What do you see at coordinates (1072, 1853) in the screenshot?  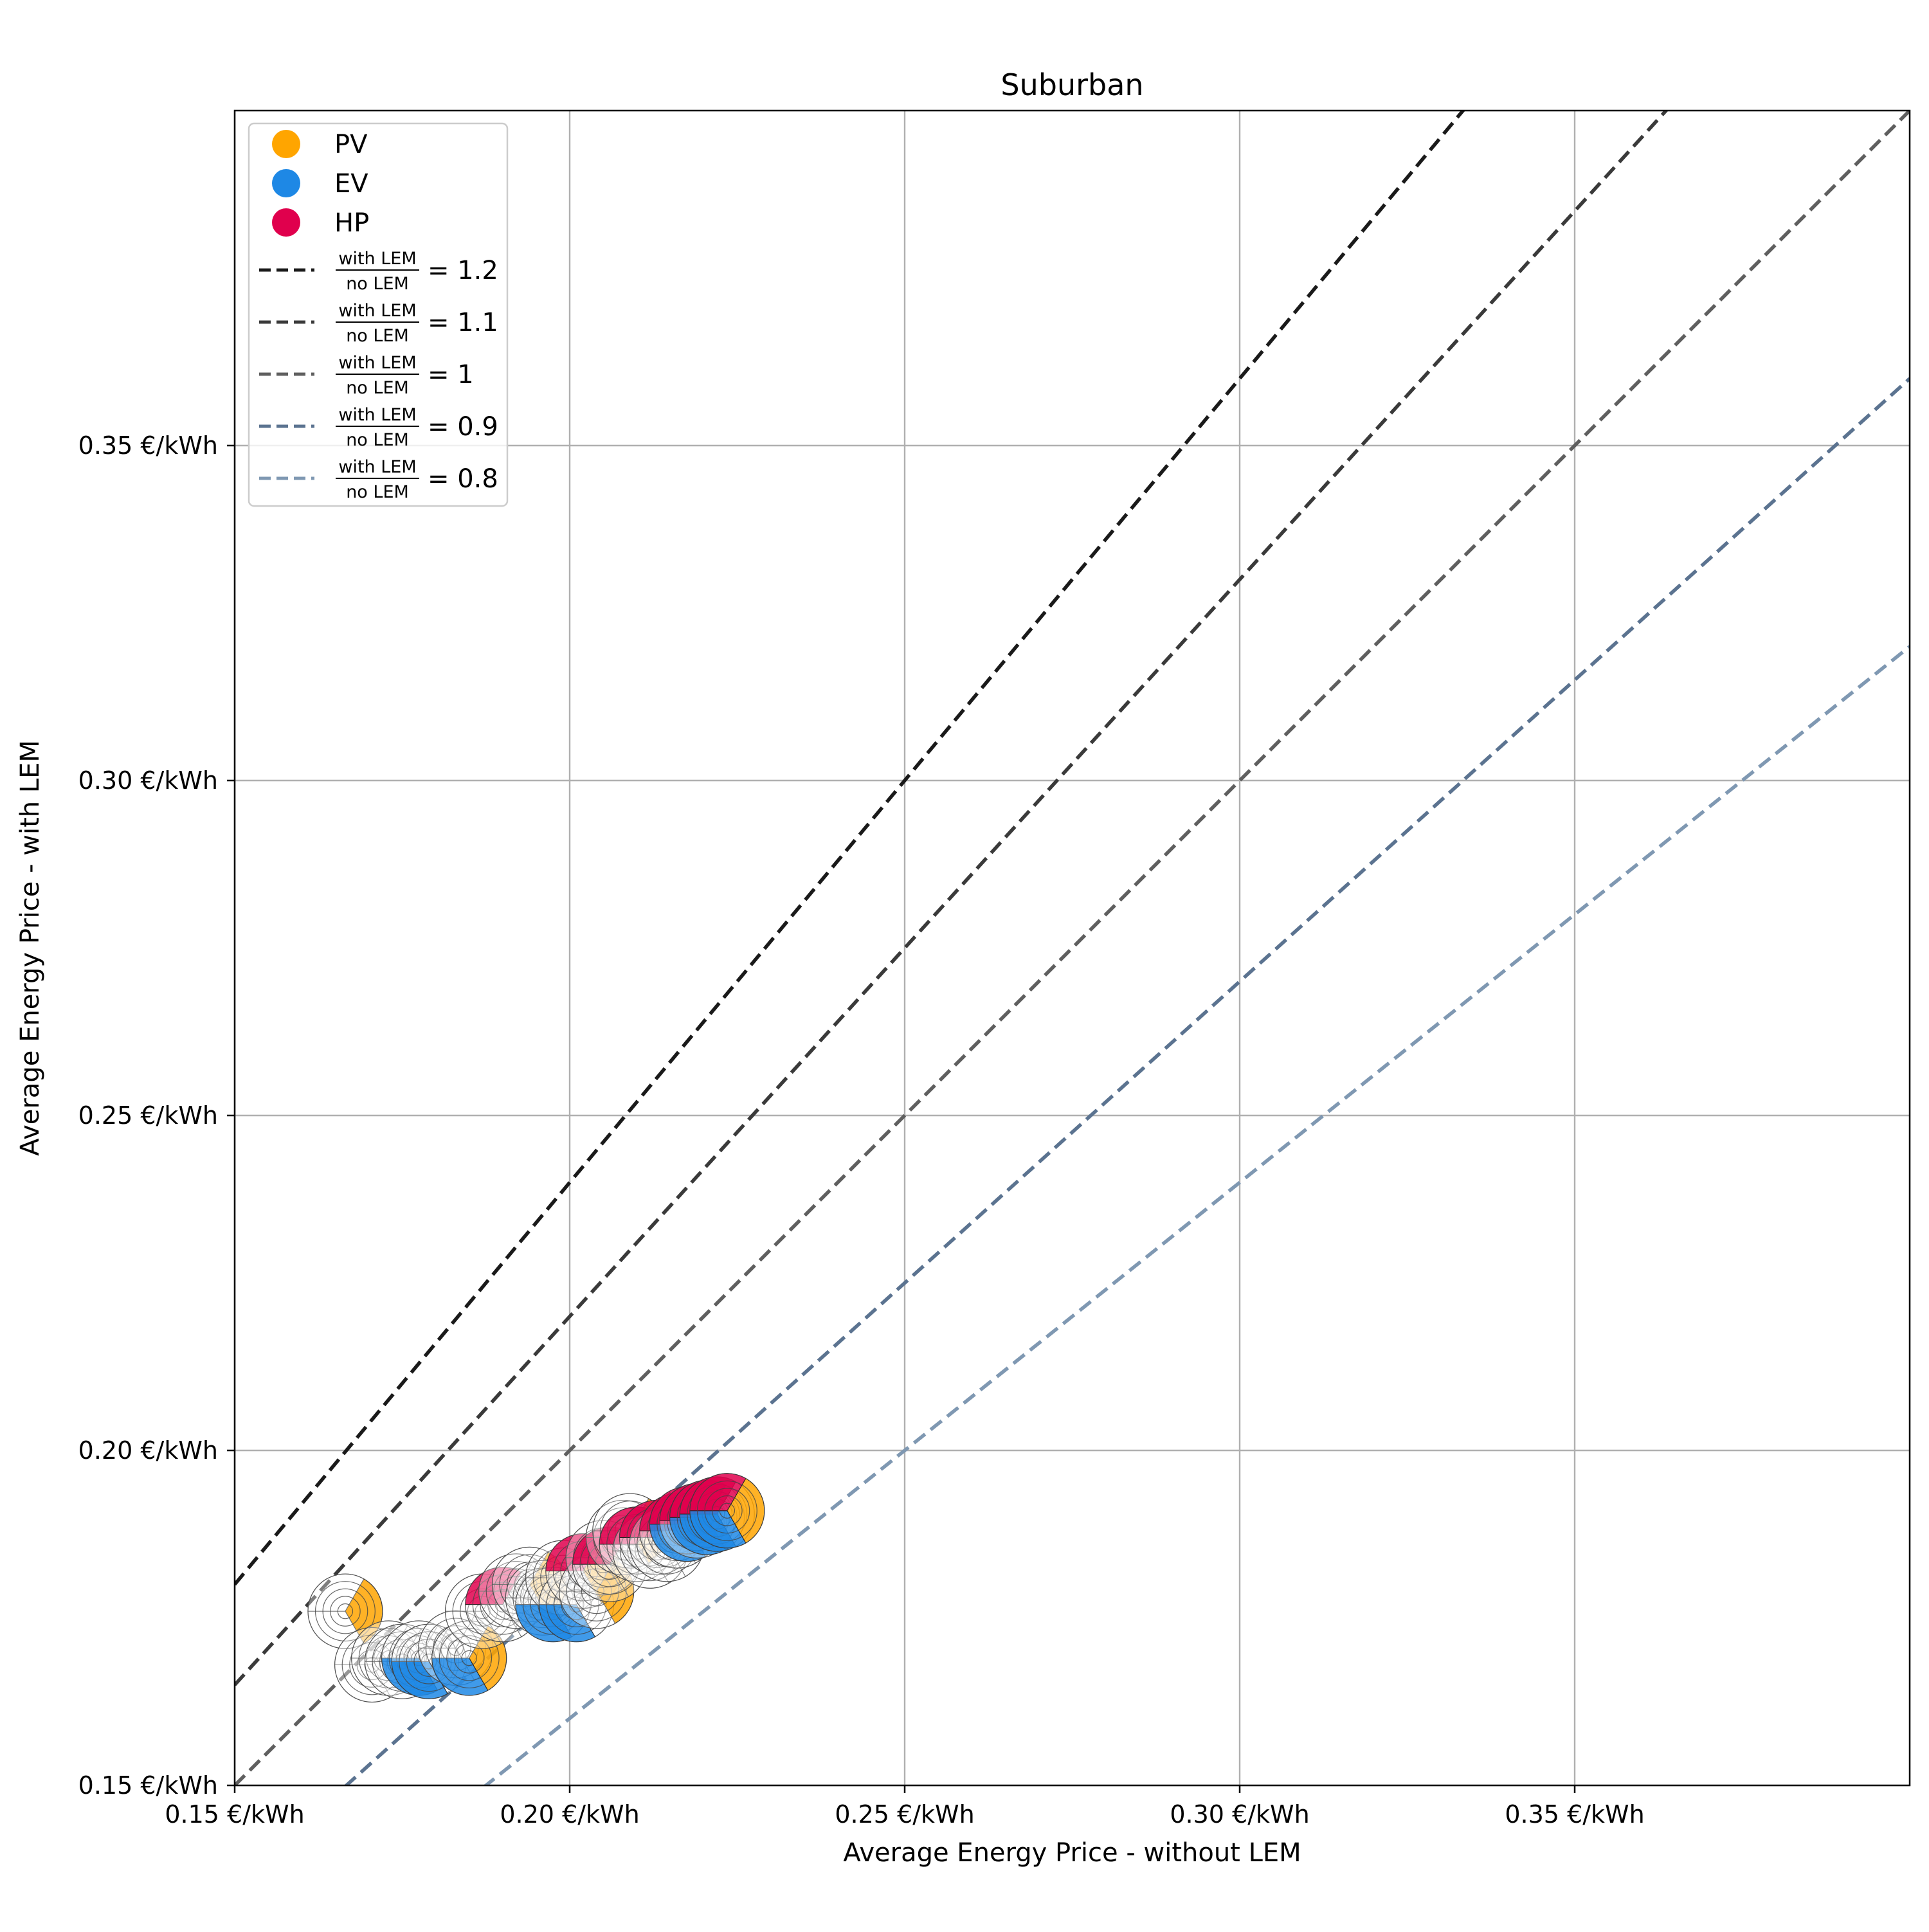 I see `x-axis-title: Average Energy Price - without LEM` at bounding box center [1072, 1853].